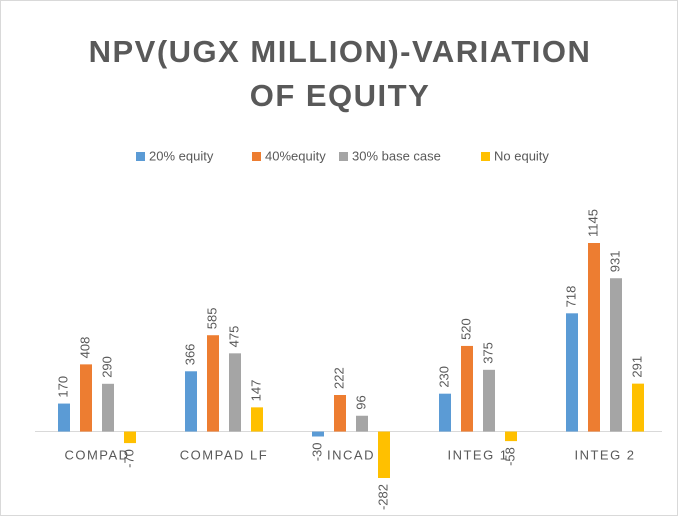  What do you see at coordinates (351, 454) in the screenshot?
I see `x-tick-label: INCAD` at bounding box center [351, 454].